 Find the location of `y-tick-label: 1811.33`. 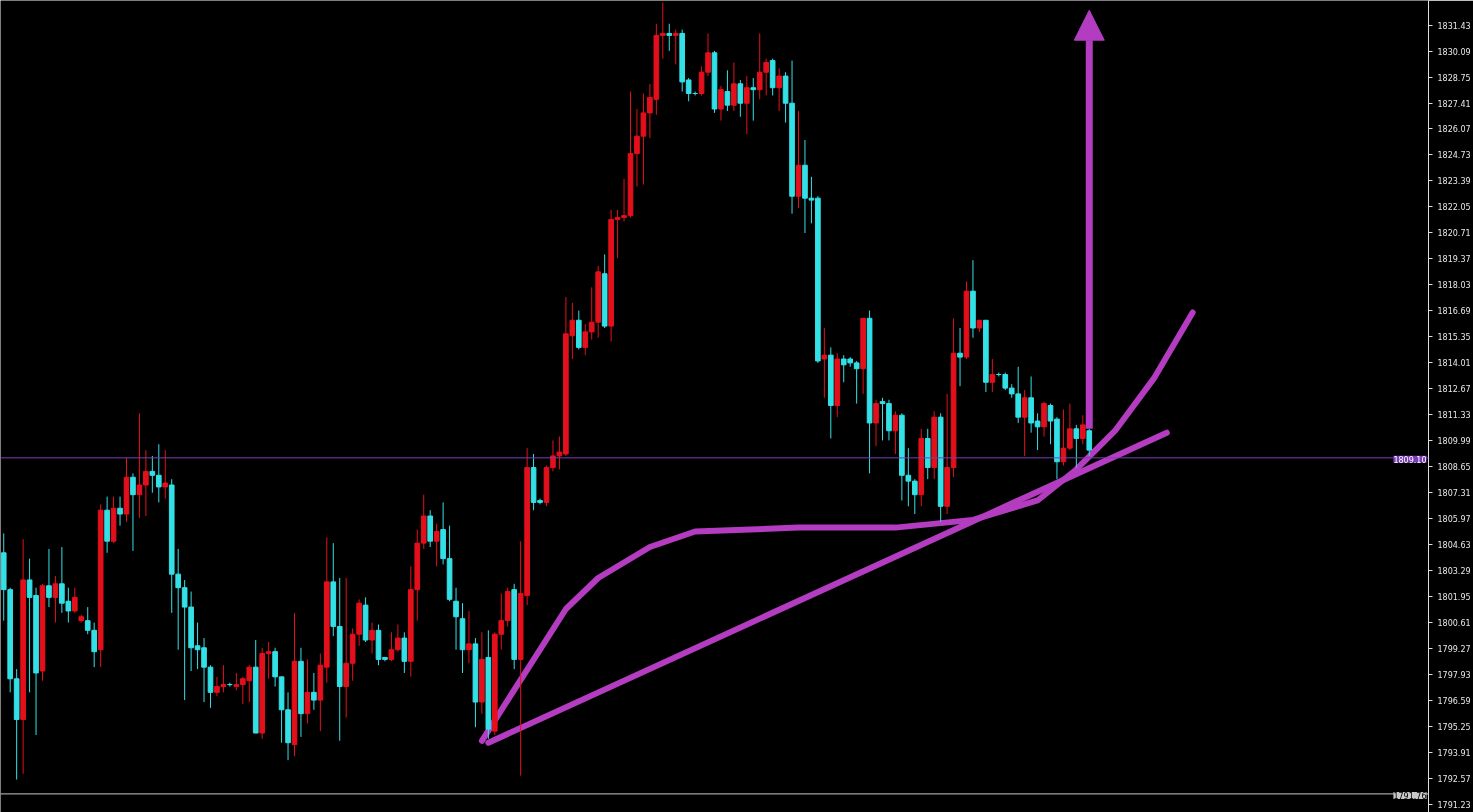

y-tick-label: 1811.33 is located at coordinates (1454, 416).